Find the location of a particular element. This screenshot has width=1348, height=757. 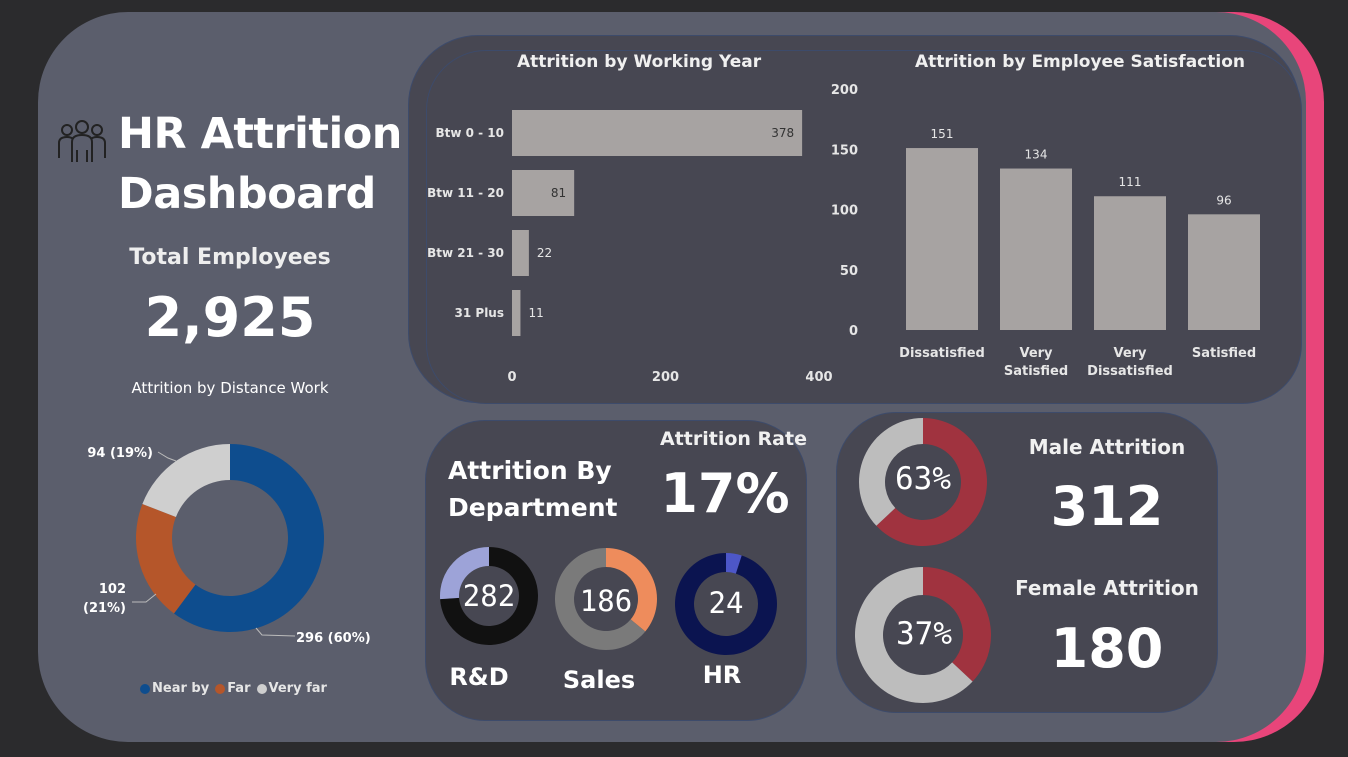

gender-panel is located at coordinates (1027, 562).